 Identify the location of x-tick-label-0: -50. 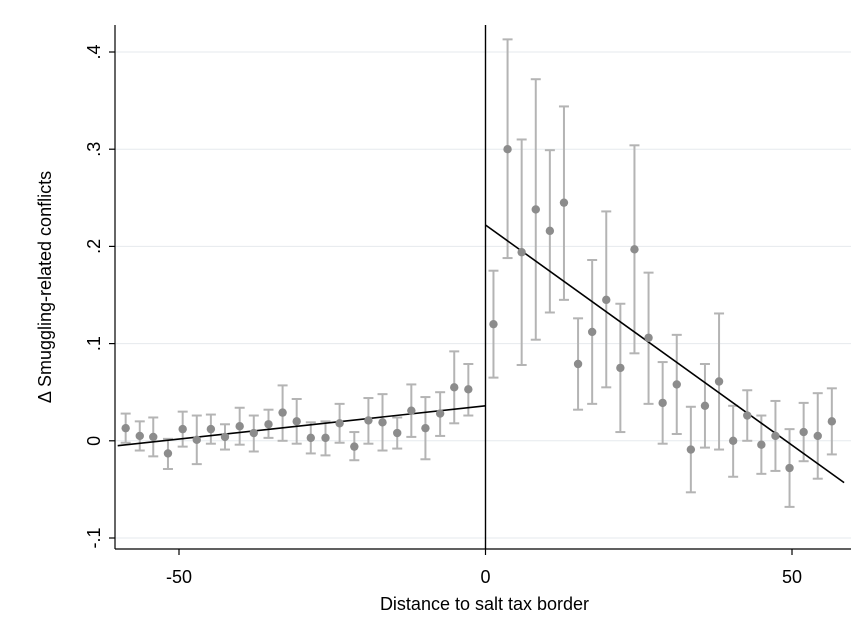
(179, 577).